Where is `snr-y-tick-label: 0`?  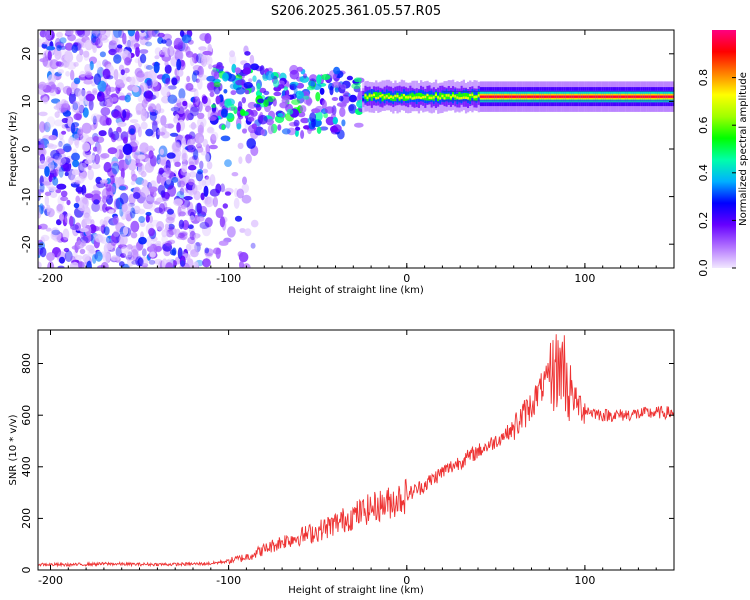 snr-y-tick-label: 0 is located at coordinates (26, 570).